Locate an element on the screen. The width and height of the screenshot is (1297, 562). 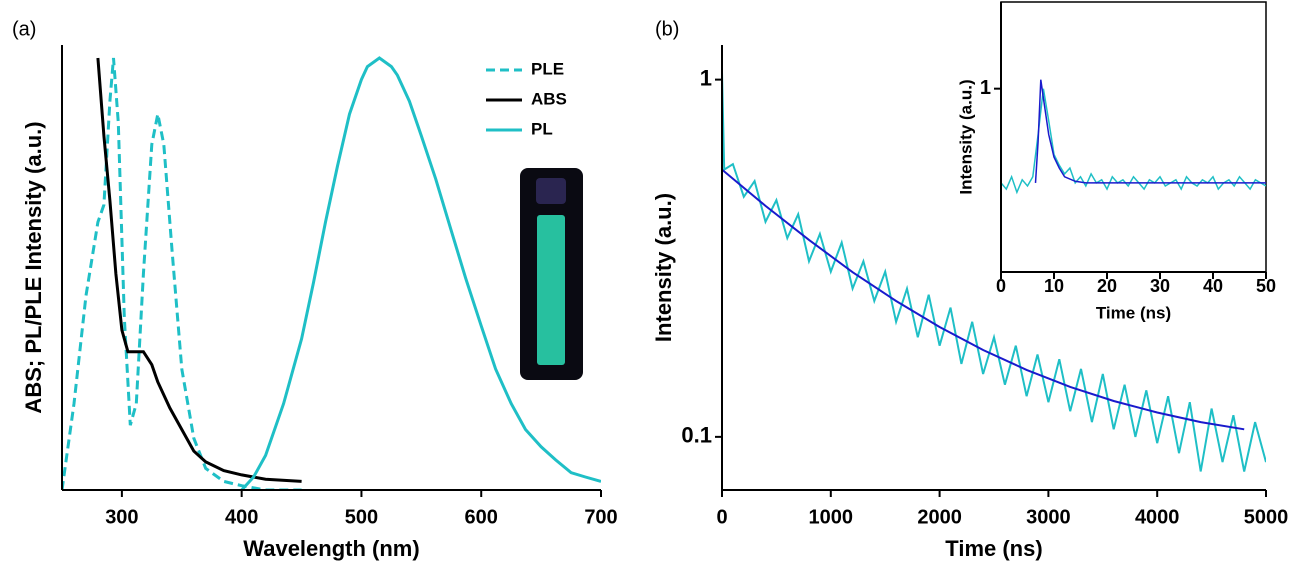
x-tick-label: 10 is located at coordinates (1054, 286).